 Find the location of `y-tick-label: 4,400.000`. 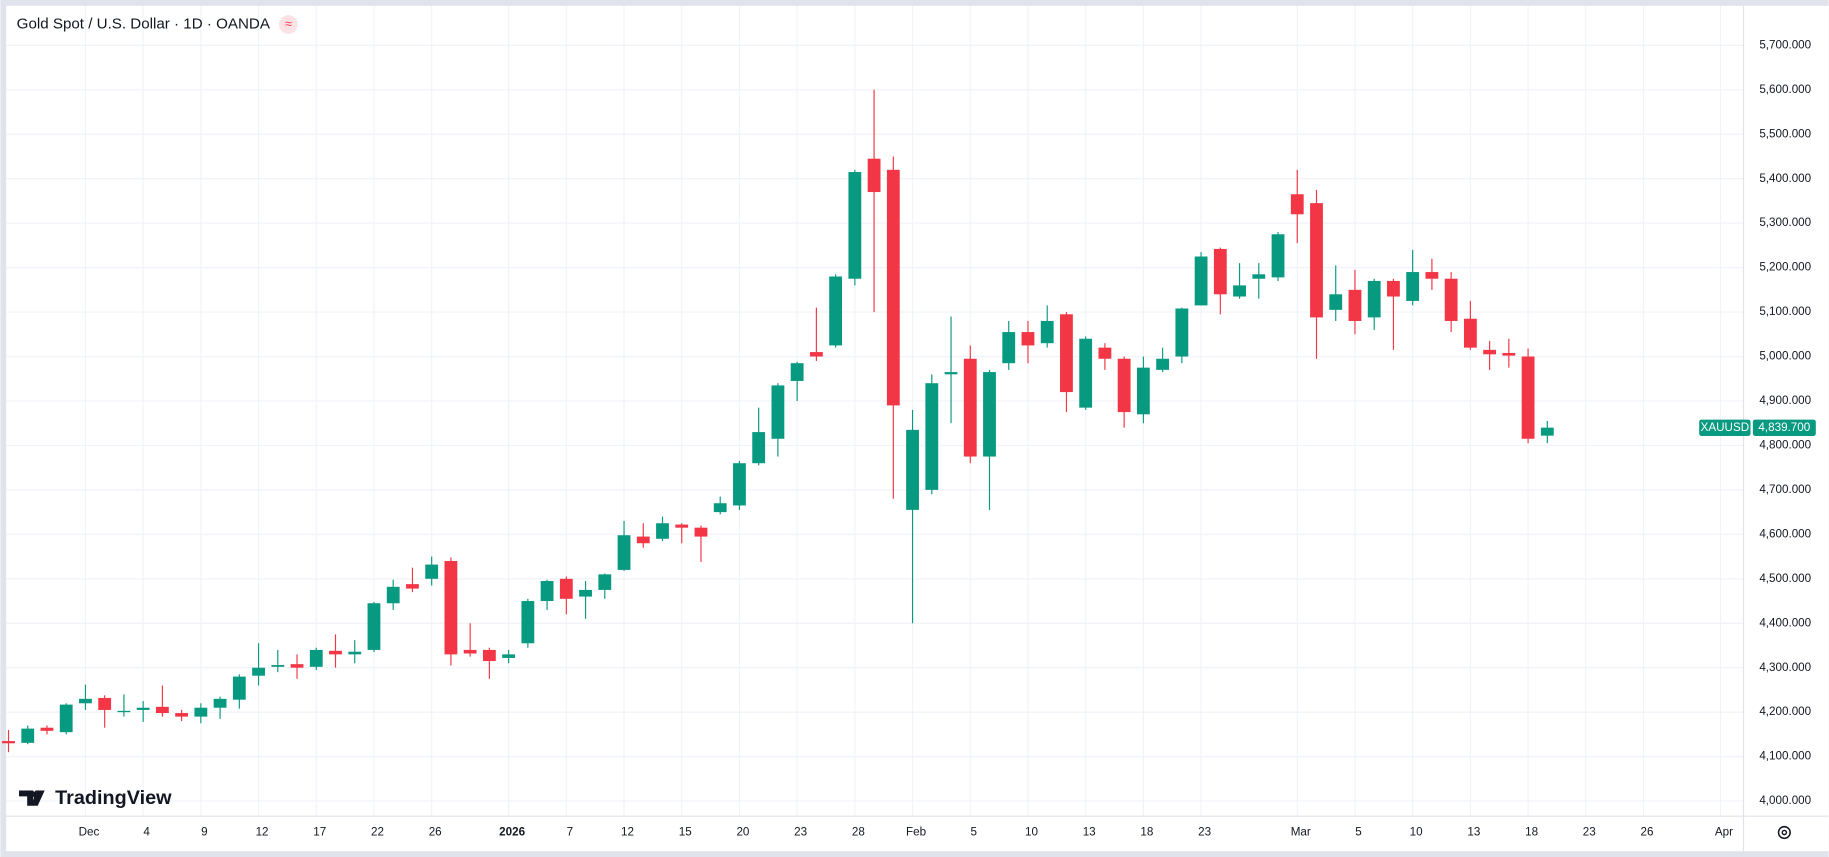

y-tick-label: 4,400.000 is located at coordinates (1785, 622).